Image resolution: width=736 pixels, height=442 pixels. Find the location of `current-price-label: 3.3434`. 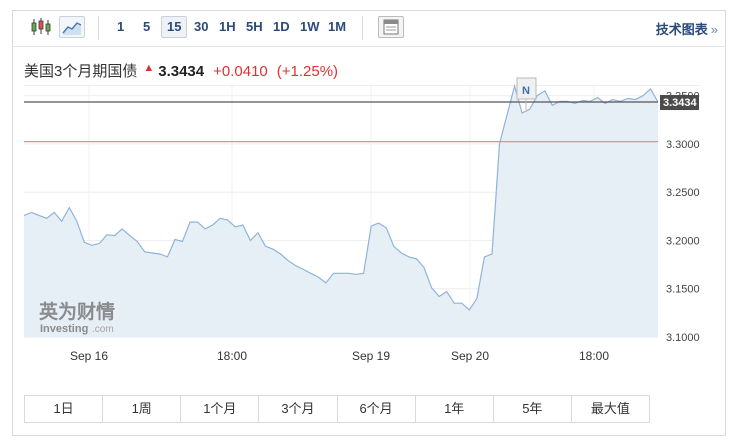

current-price-label: 3.3434 is located at coordinates (680, 103).